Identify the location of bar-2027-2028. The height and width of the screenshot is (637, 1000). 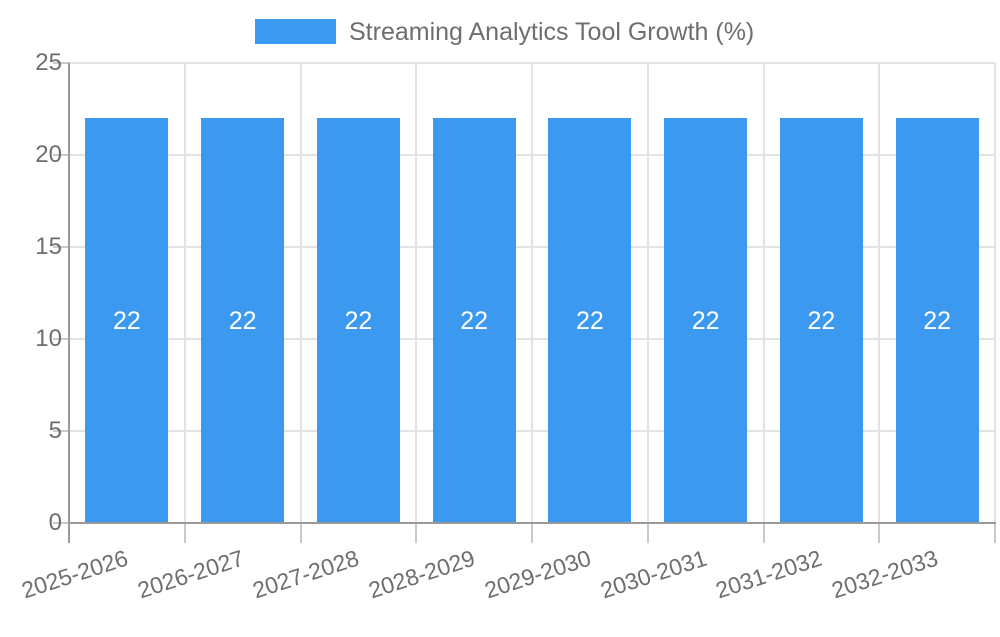
(358, 320).